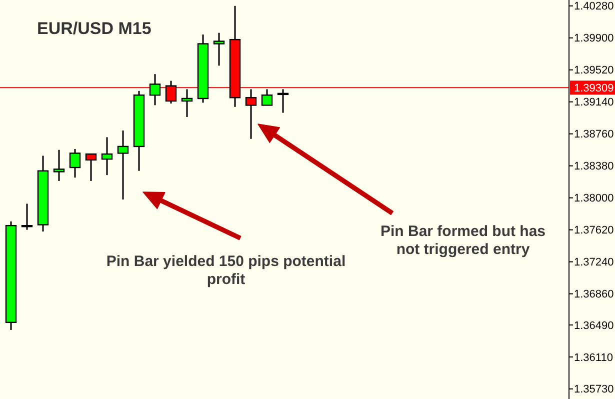 This screenshot has height=399, width=615. I want to click on y-tick-label: 1.36490, so click(594, 326).